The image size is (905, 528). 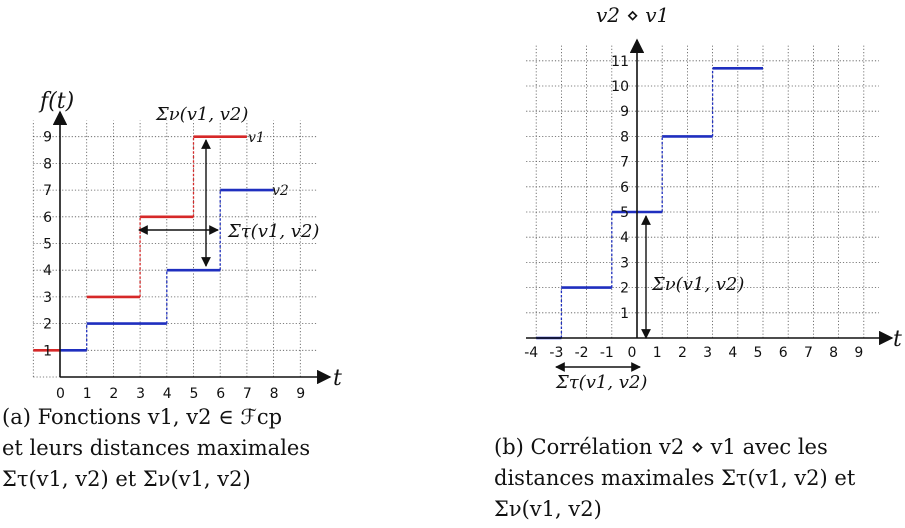 I want to click on caption-b-line-2: distances maximales Στ(v1, v2) et, so click(x=675, y=478).